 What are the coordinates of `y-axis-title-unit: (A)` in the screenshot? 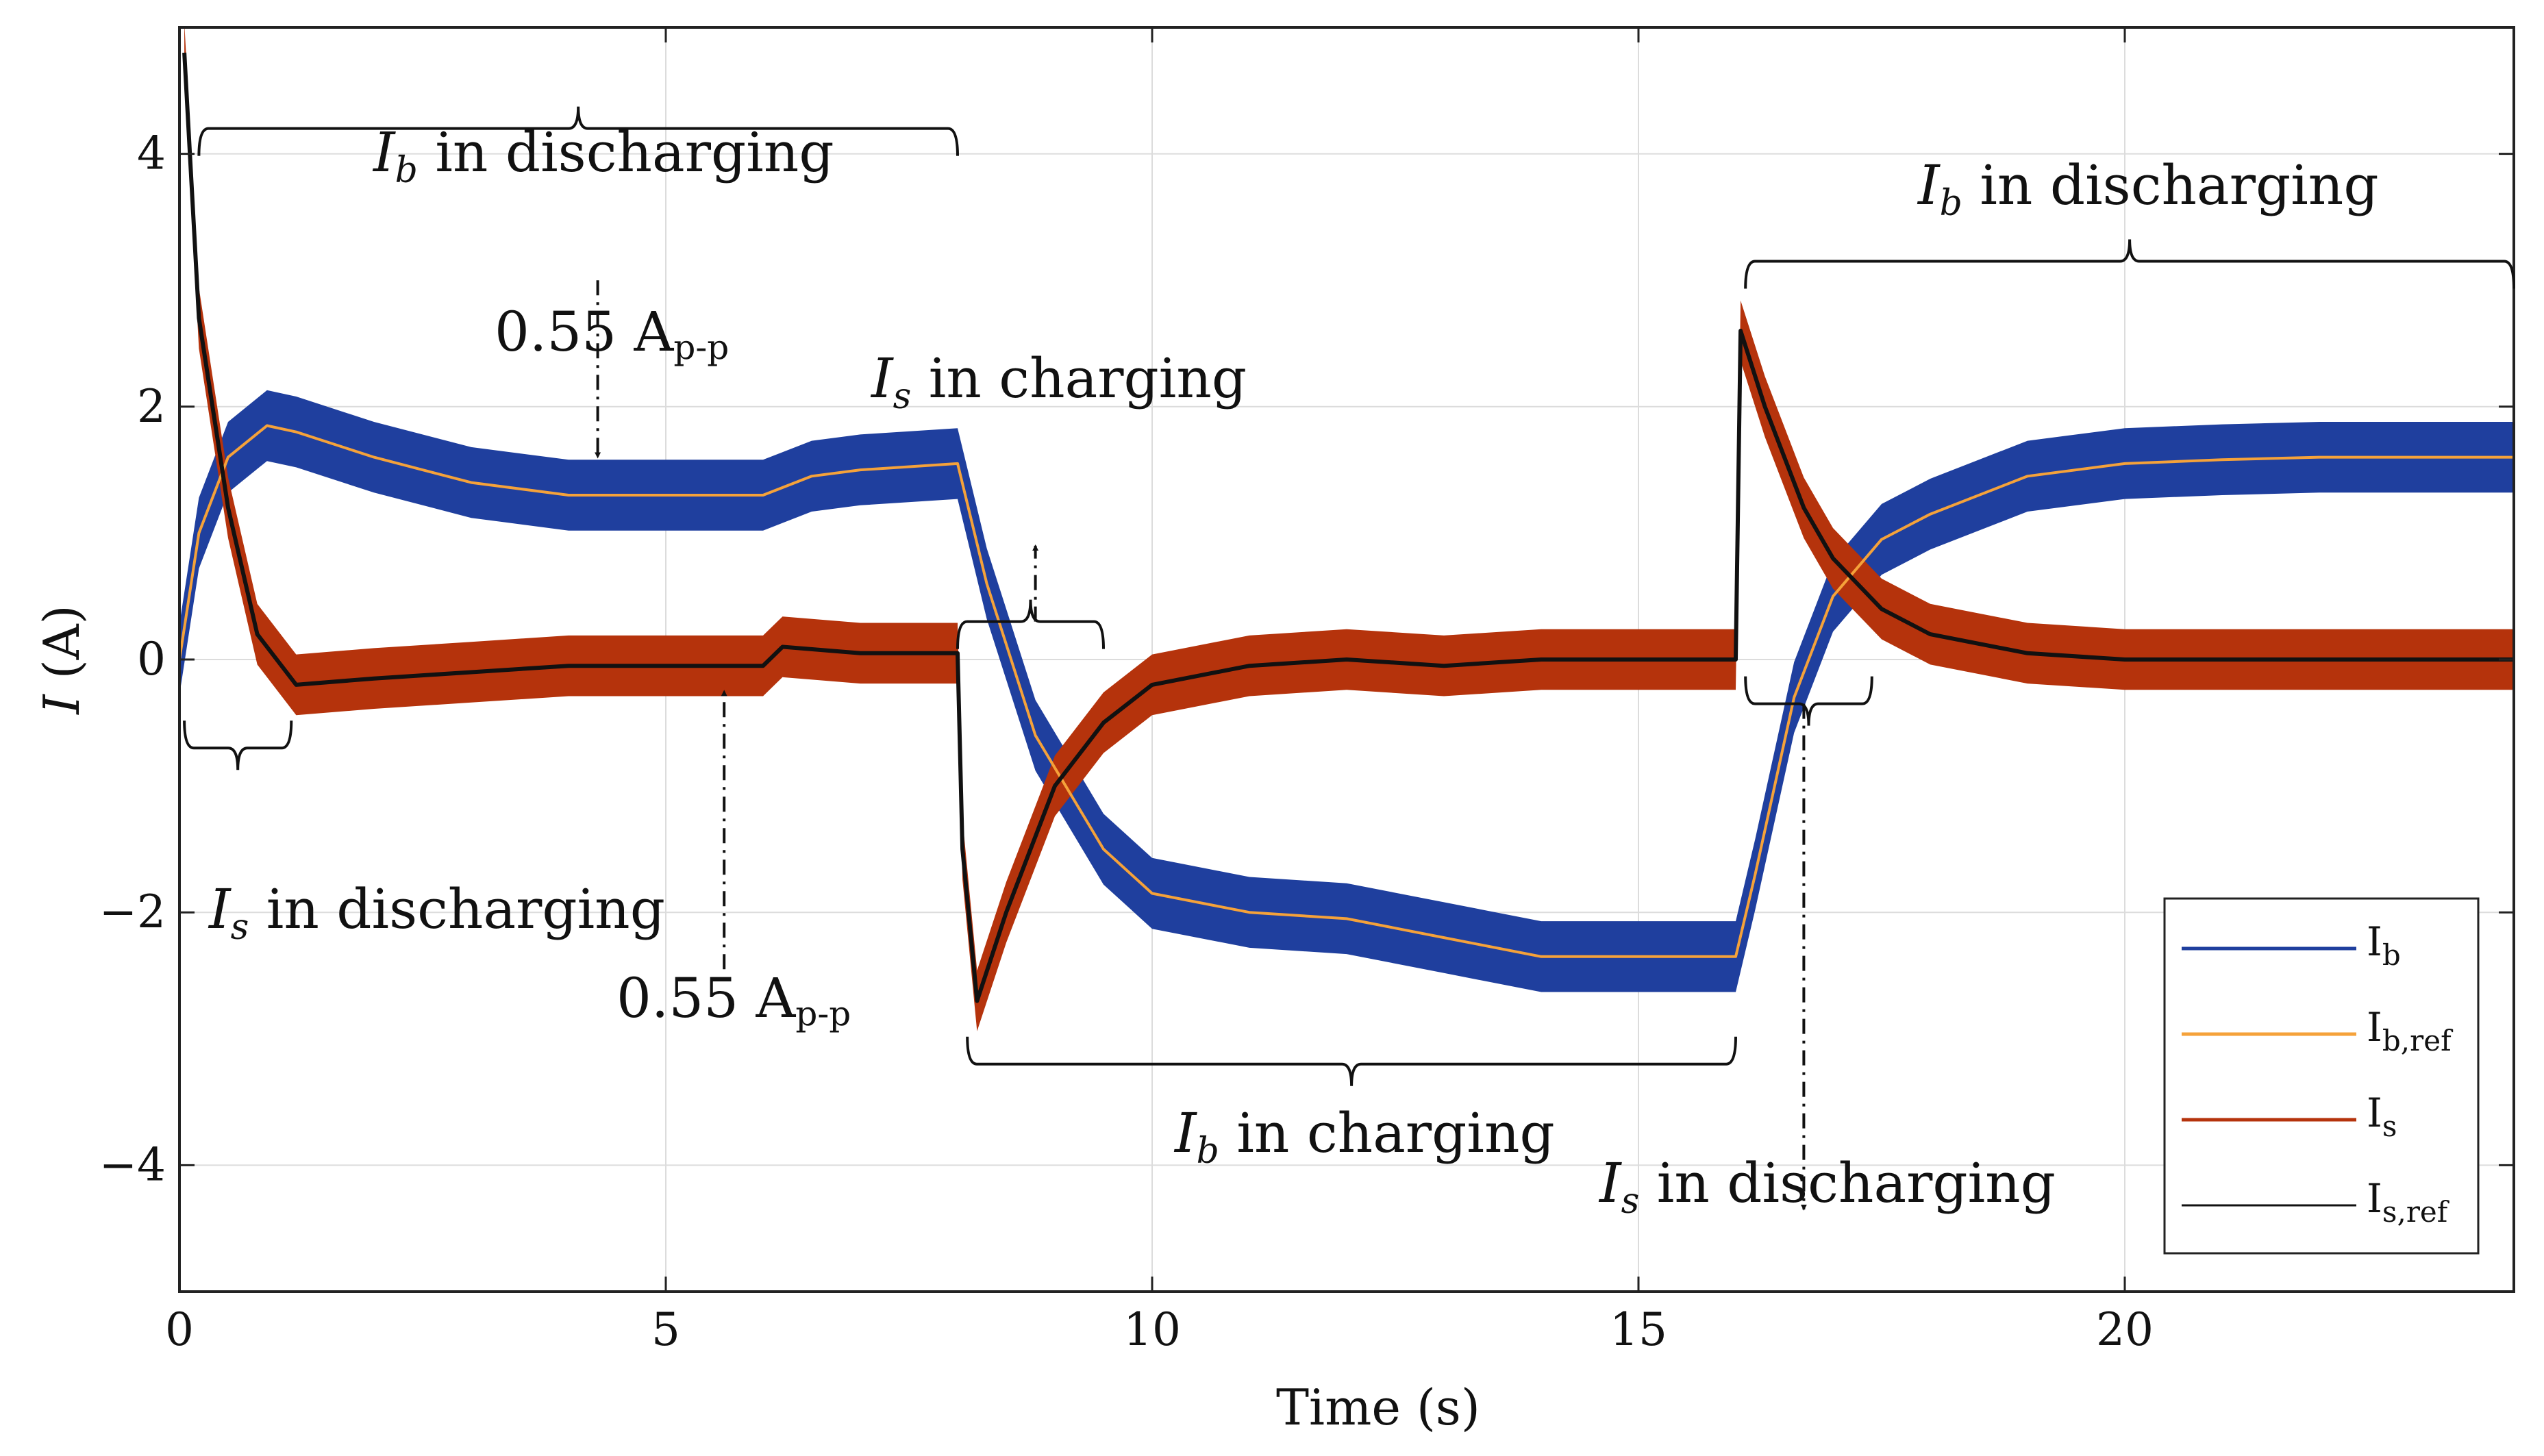 It's located at (61, 642).